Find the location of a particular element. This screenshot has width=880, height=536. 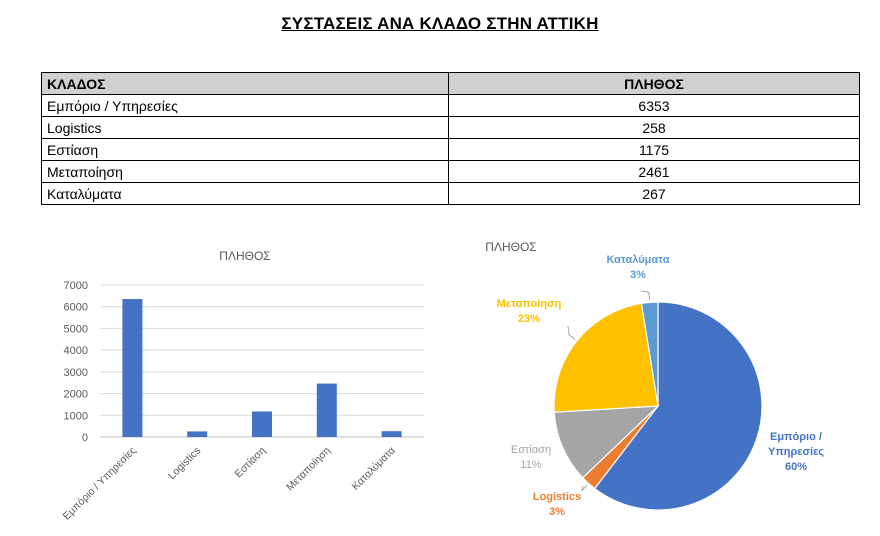

pie-label-name: Καταλύματα is located at coordinates (637, 260).